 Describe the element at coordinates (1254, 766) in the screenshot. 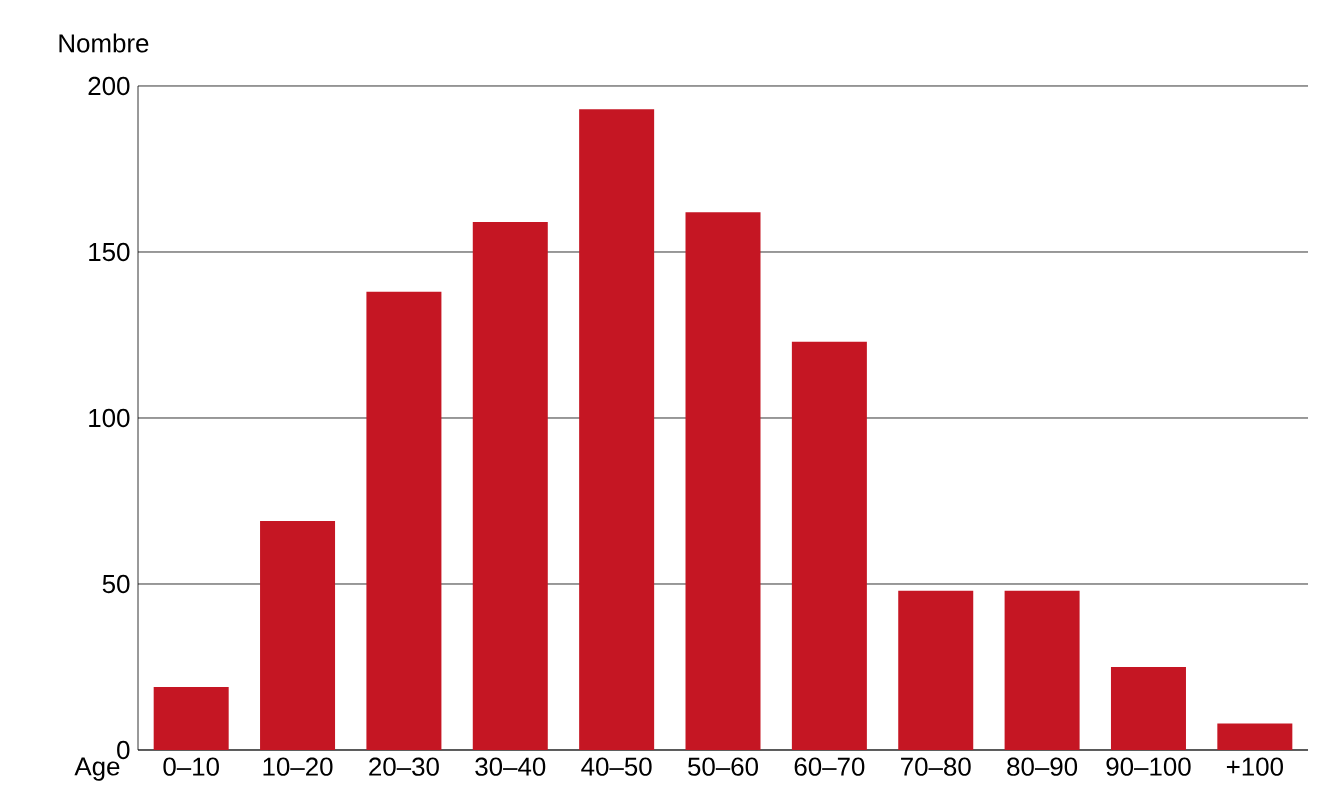

I see `x-tick-label: +100` at that location.